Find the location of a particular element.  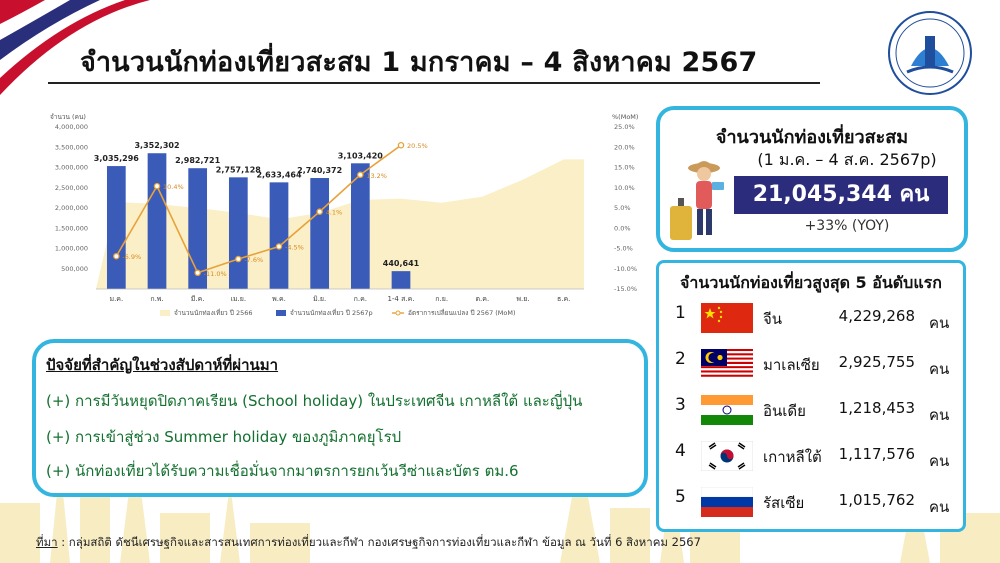

bar-value-label: 3,352,302 is located at coordinates (156, 145).